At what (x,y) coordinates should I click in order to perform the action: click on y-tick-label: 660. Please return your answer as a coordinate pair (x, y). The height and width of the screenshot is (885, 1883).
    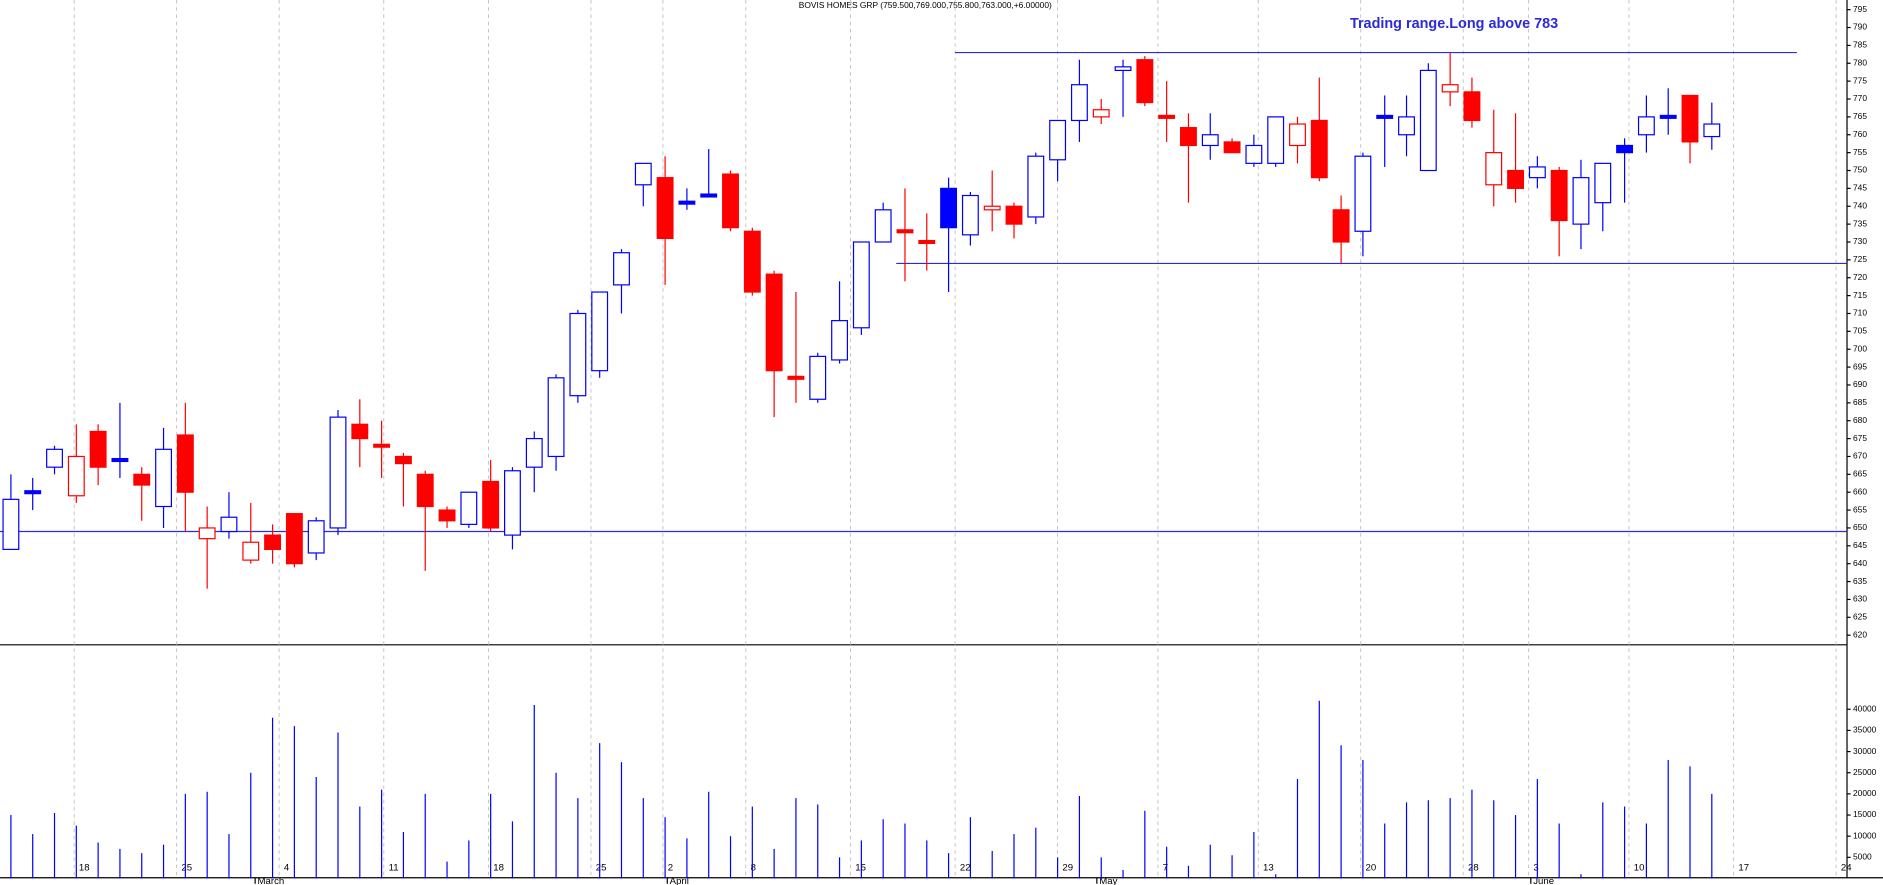
    Looking at the image, I should click on (1860, 491).